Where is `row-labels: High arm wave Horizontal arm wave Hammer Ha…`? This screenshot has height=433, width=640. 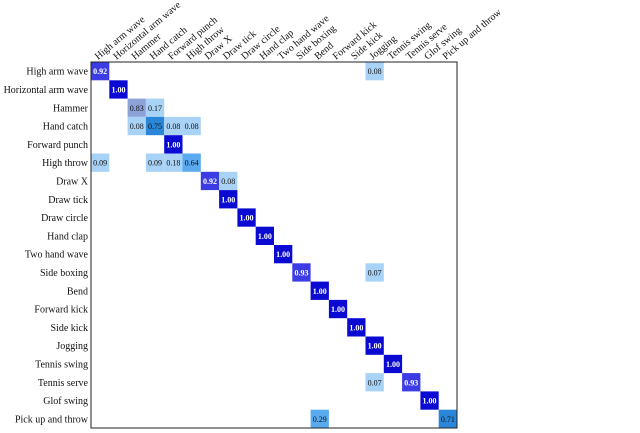 row-labels: High arm wave Horizontal arm wave Hammer Ha… is located at coordinates (46, 246).